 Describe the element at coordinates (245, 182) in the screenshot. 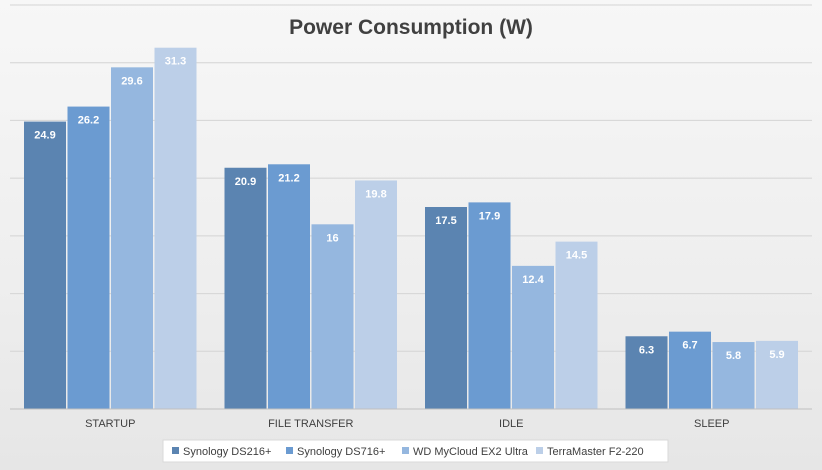

I see `data-label: 20.9` at that location.